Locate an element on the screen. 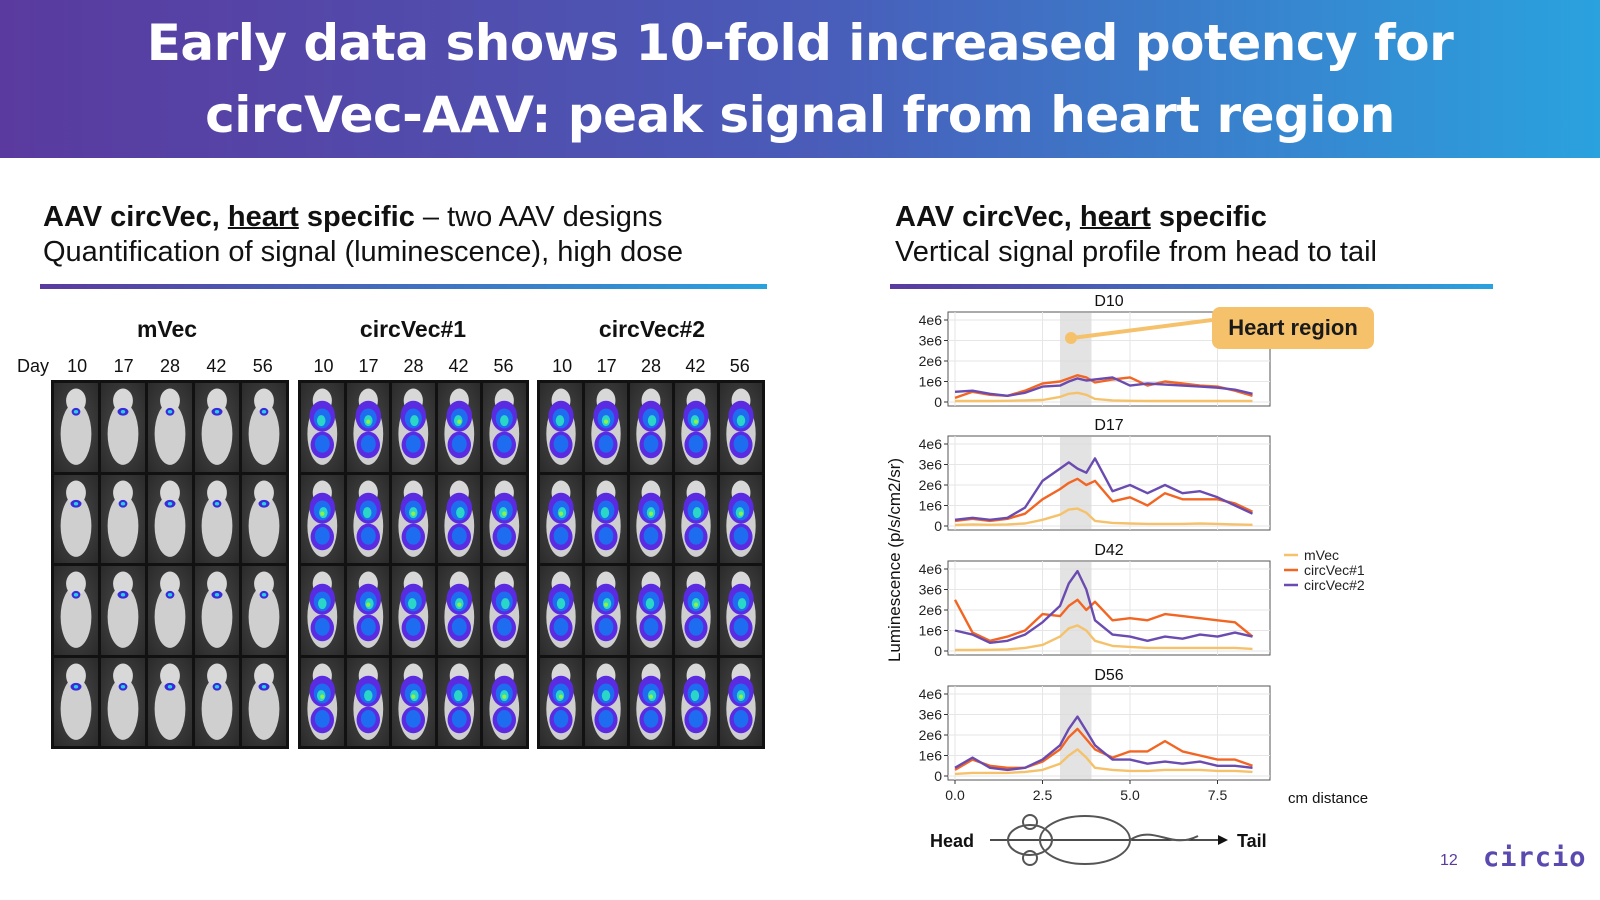  x-tick-label: 0.0 is located at coordinates (955, 795).